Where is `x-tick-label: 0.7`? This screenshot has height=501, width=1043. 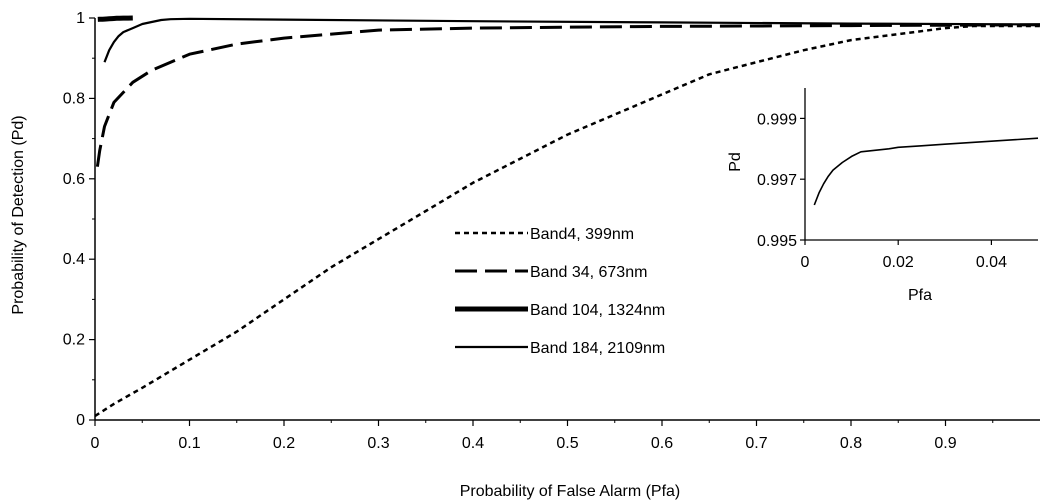 x-tick-label: 0.7 is located at coordinates (756, 443).